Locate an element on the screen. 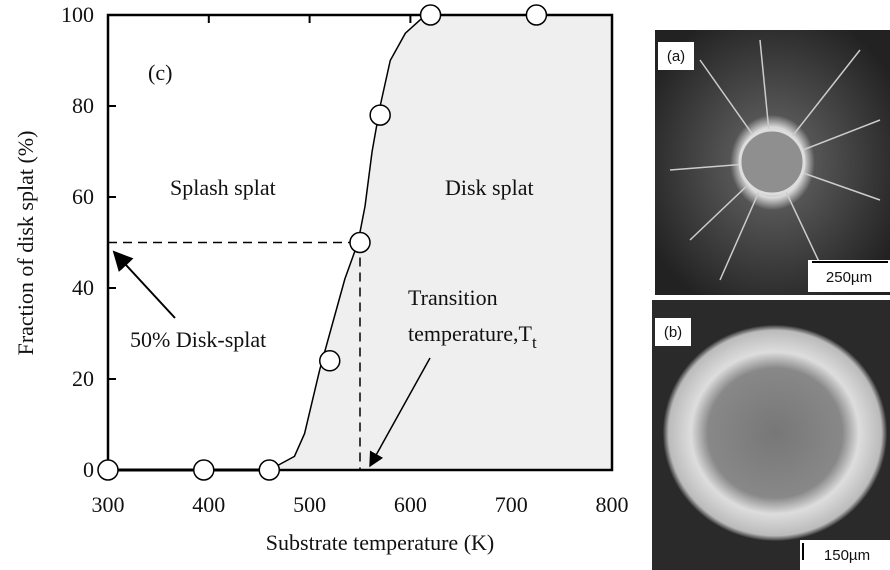 Image resolution: width=890 pixels, height=570 pixels. image-label: (b) is located at coordinates (673, 332).